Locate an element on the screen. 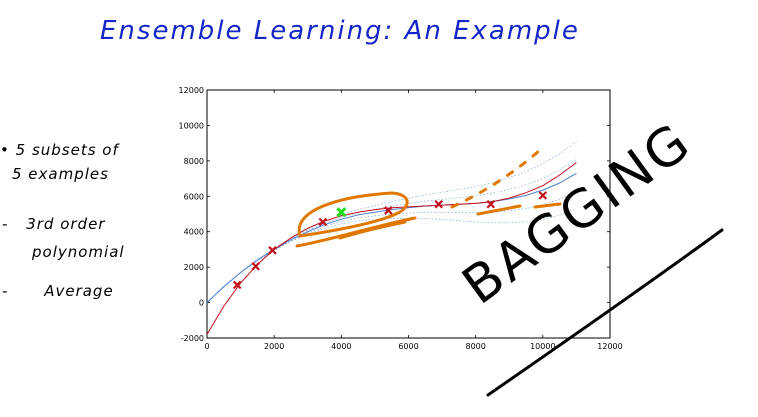 The height and width of the screenshot is (417, 758). slide-title: Ensemble Learning: An Example is located at coordinates (340, 31).